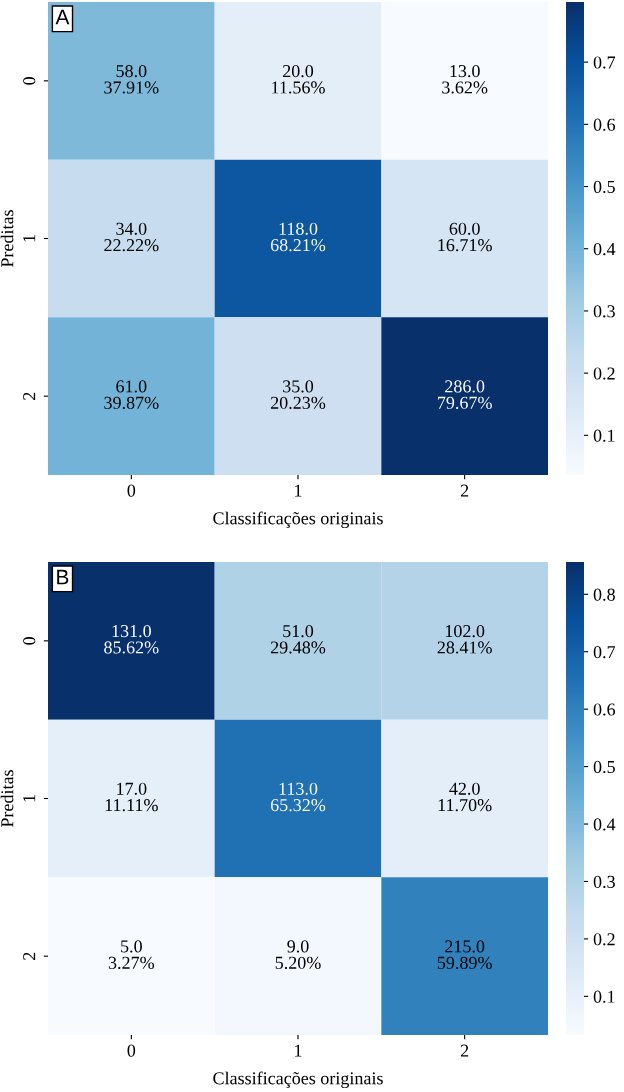 The image size is (624, 1092). Describe the element at coordinates (465, 79) in the screenshot. I see `data-label: 13.0 3.62%` at that location.